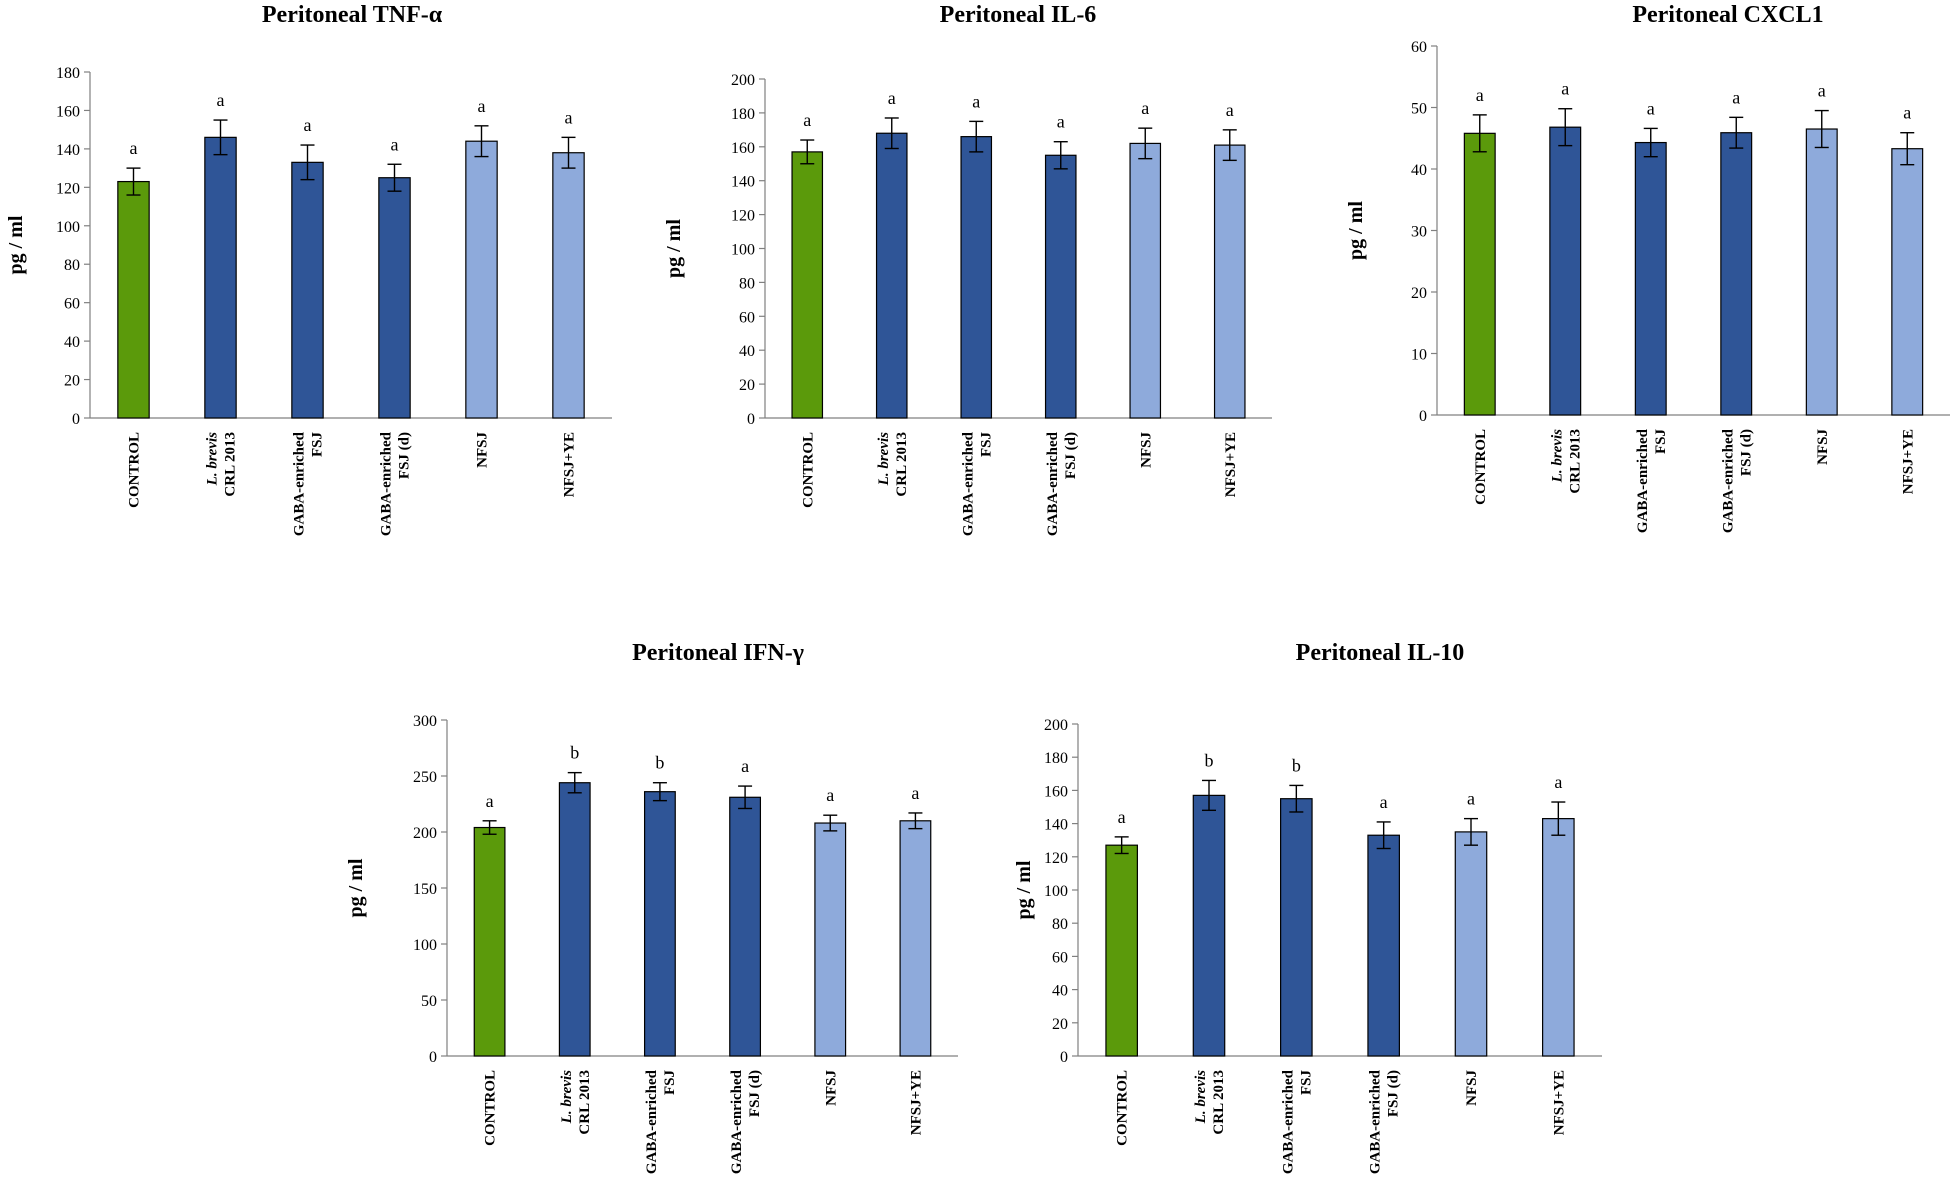 The height and width of the screenshot is (1196, 1950). Describe the element at coordinates (1209, 760) in the screenshot. I see `significance-letter-2: b` at that location.